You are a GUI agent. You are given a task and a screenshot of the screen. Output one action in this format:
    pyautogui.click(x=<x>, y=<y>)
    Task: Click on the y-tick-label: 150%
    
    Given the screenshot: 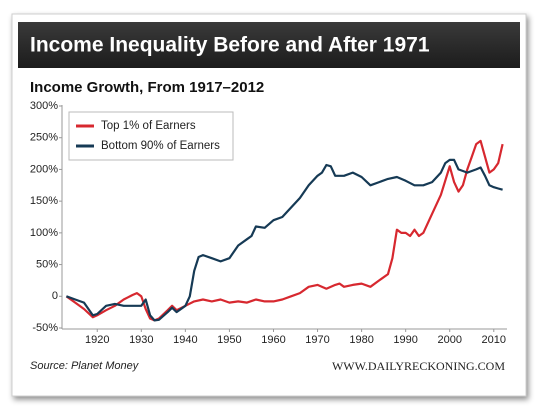 What is the action you would take?
    pyautogui.click(x=44, y=201)
    